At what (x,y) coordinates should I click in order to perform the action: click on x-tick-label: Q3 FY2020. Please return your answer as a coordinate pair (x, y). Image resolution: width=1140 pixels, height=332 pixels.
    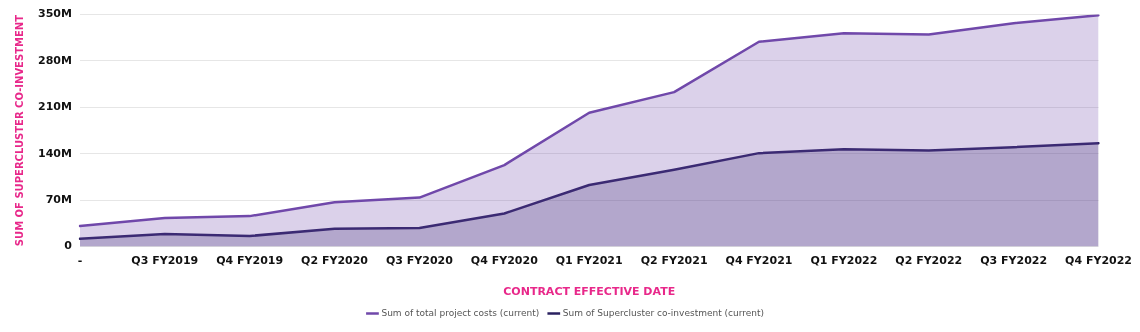
    Looking at the image, I should click on (419, 261).